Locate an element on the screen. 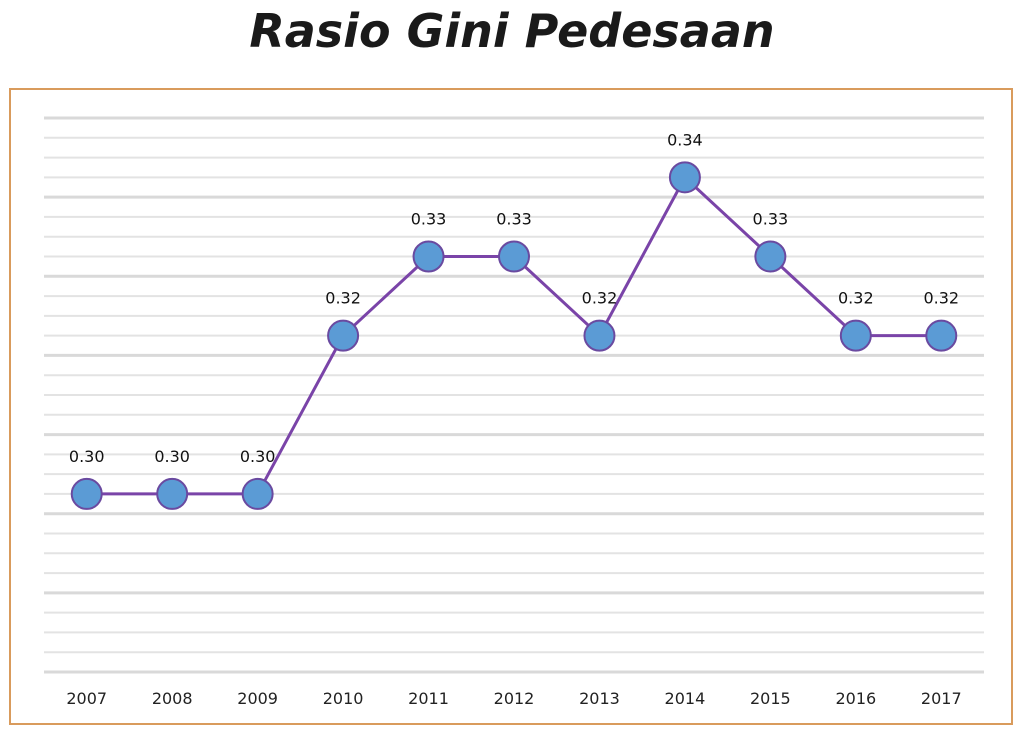 The image size is (1024, 731). x-tick-label: 2014 is located at coordinates (685, 698).